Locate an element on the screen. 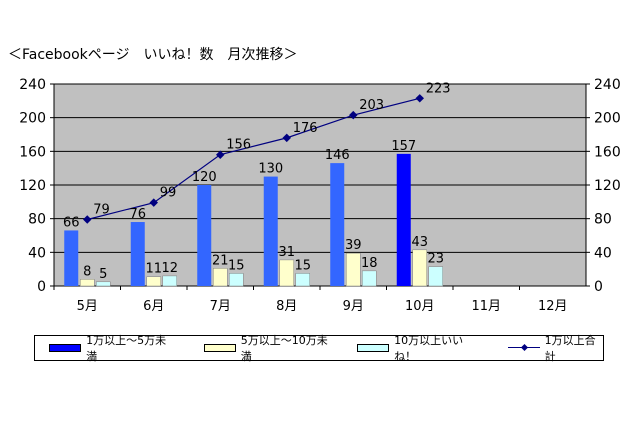 This screenshot has width=640, height=426. legend-item-series-2: 5万以上～10万未満 is located at coordinates (268, 348).